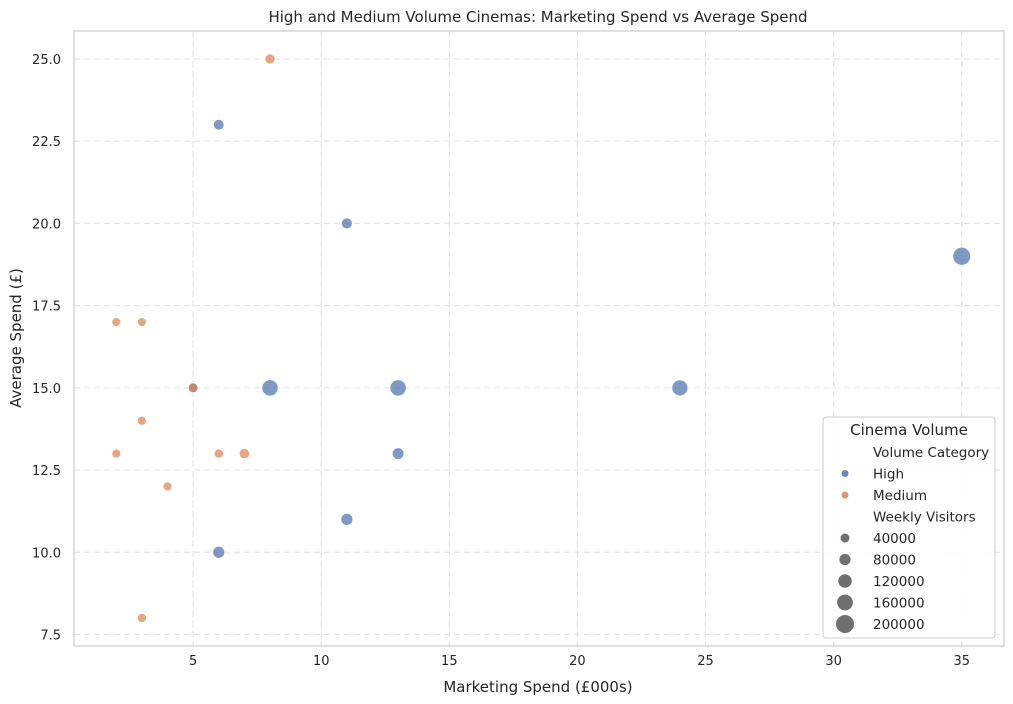 The height and width of the screenshot is (704, 1013). I want to click on legend-label-high: High, so click(888, 475).